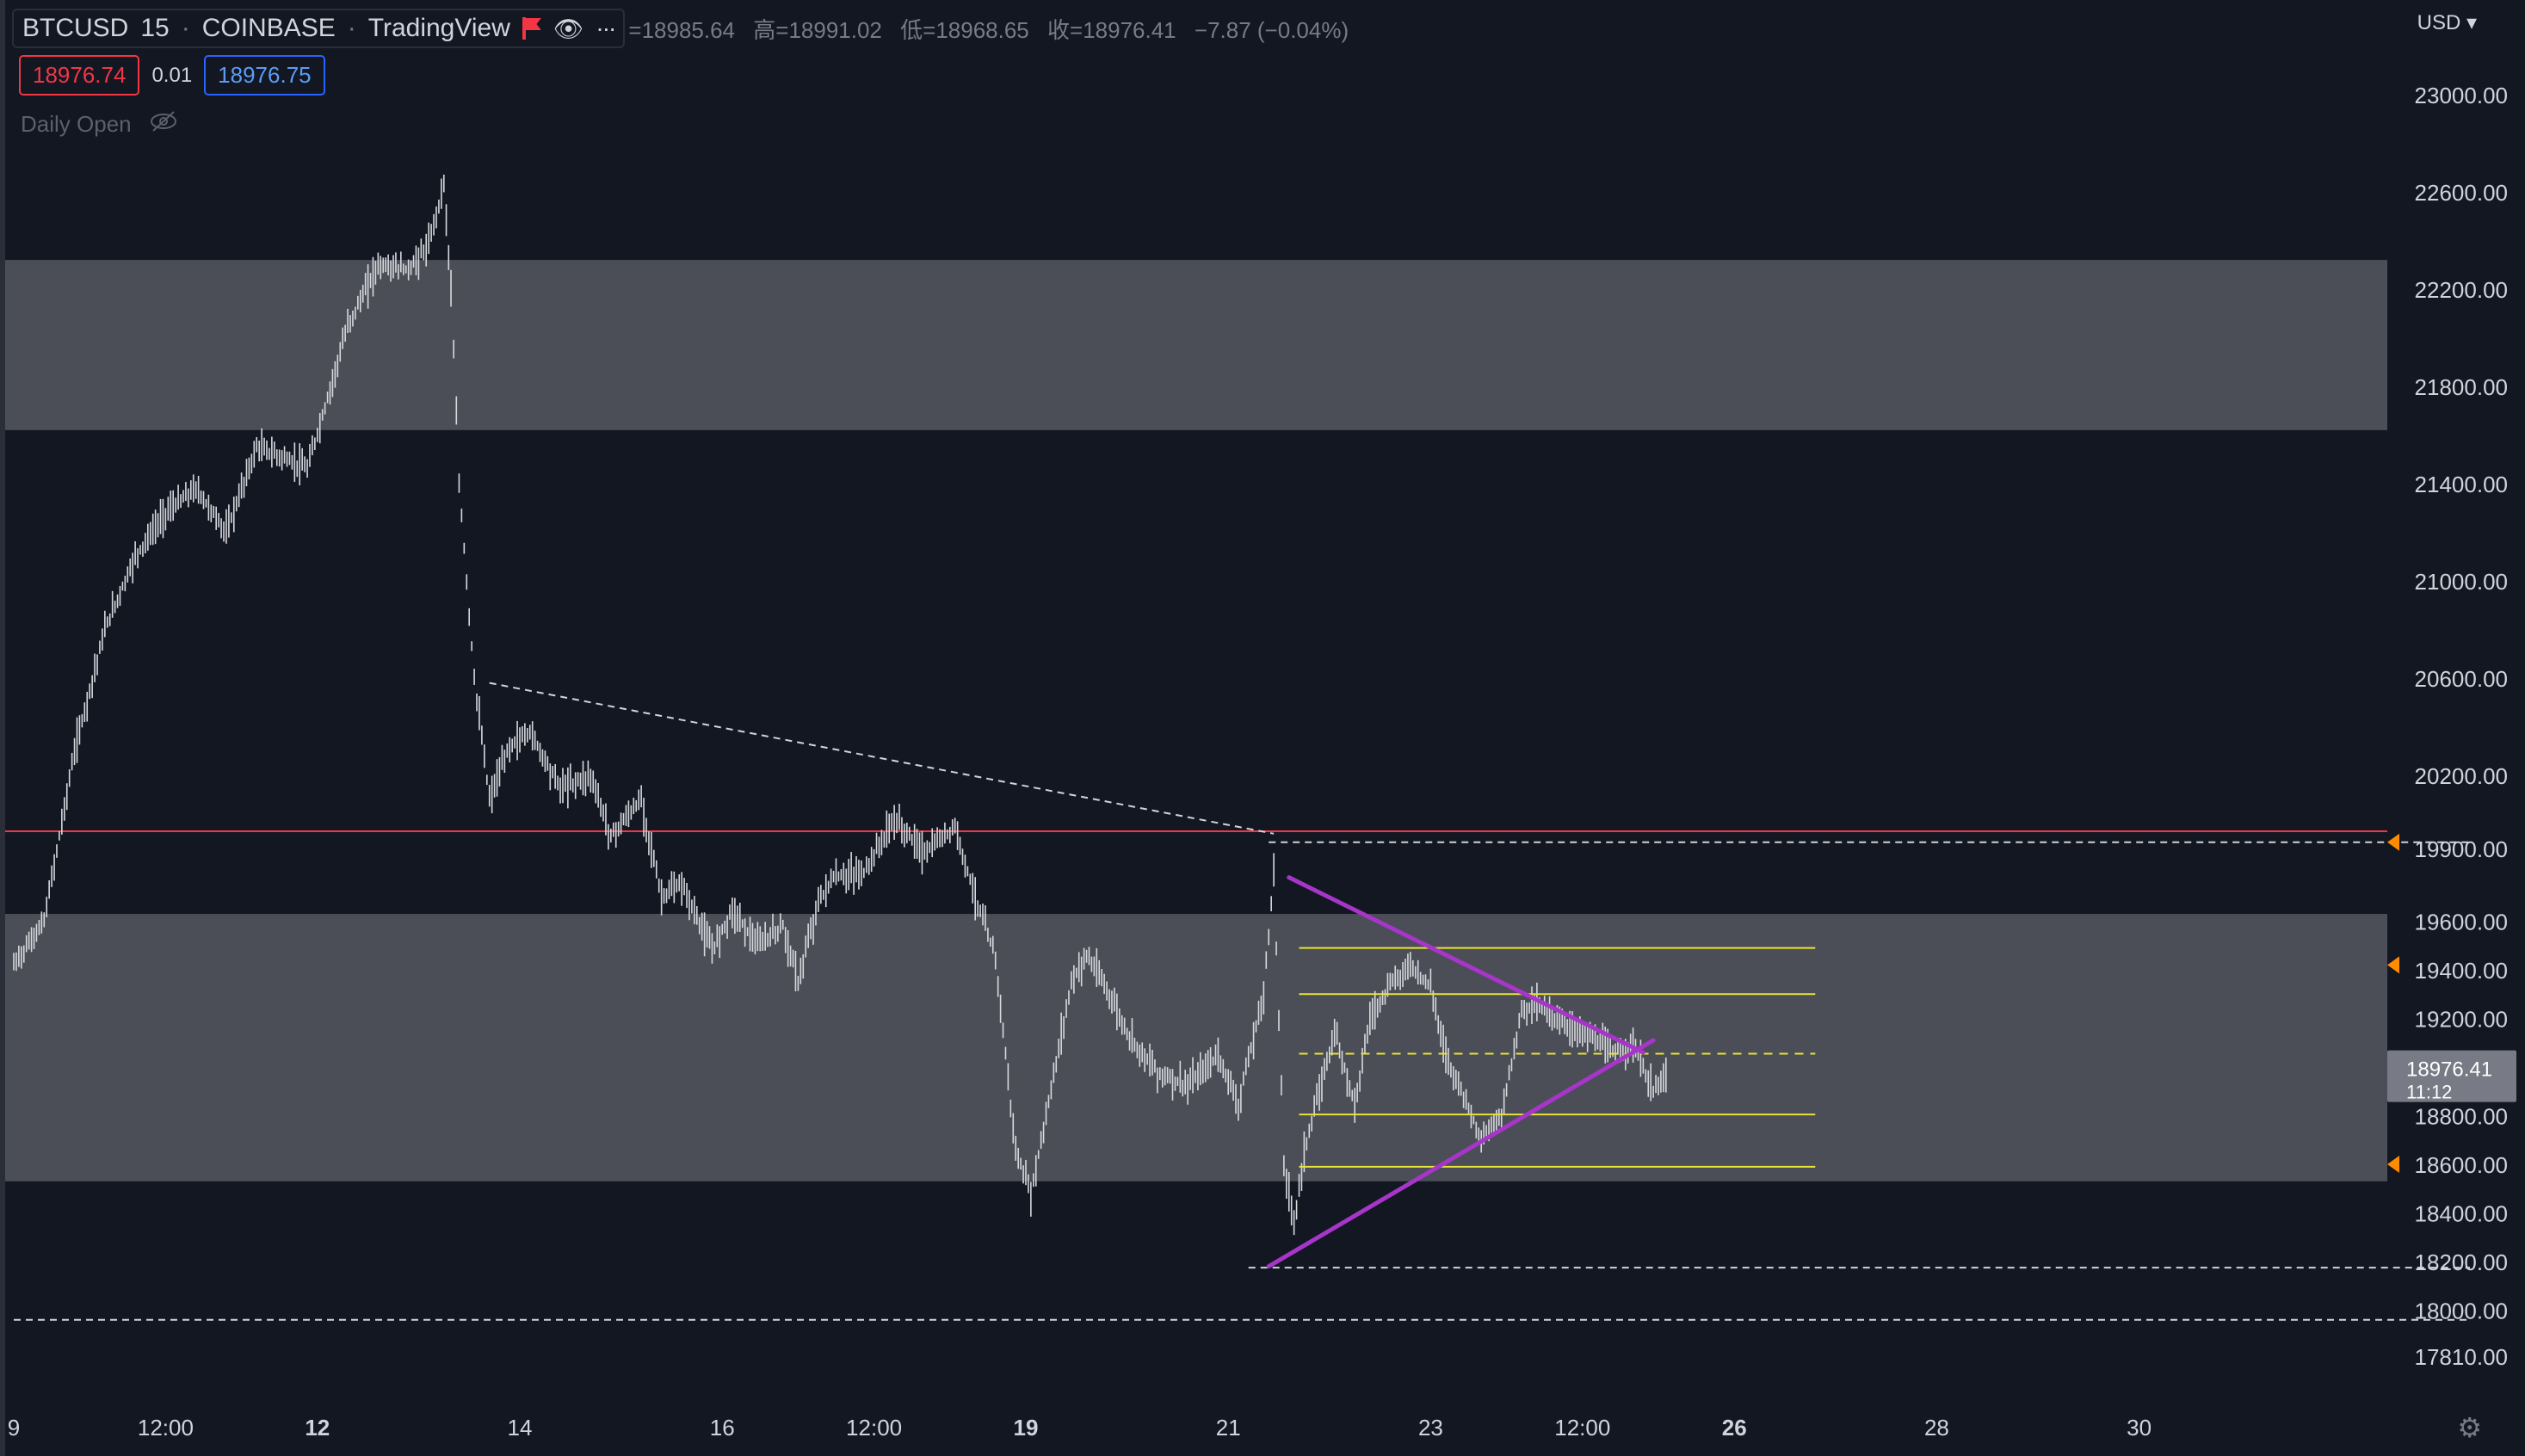  What do you see at coordinates (2461, 923) in the screenshot?
I see `y-axis-label: 19600.00` at bounding box center [2461, 923].